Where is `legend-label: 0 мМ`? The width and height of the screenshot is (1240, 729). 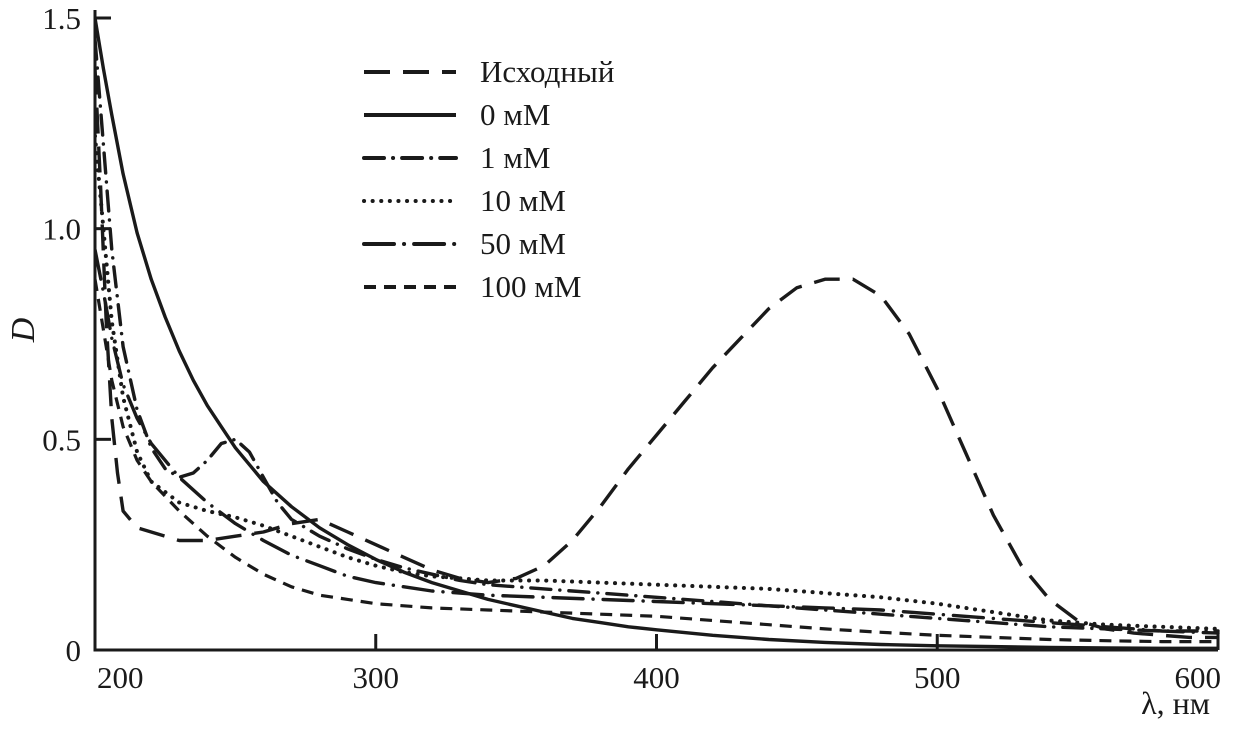
legend-label: 0 мМ is located at coordinates (515, 114).